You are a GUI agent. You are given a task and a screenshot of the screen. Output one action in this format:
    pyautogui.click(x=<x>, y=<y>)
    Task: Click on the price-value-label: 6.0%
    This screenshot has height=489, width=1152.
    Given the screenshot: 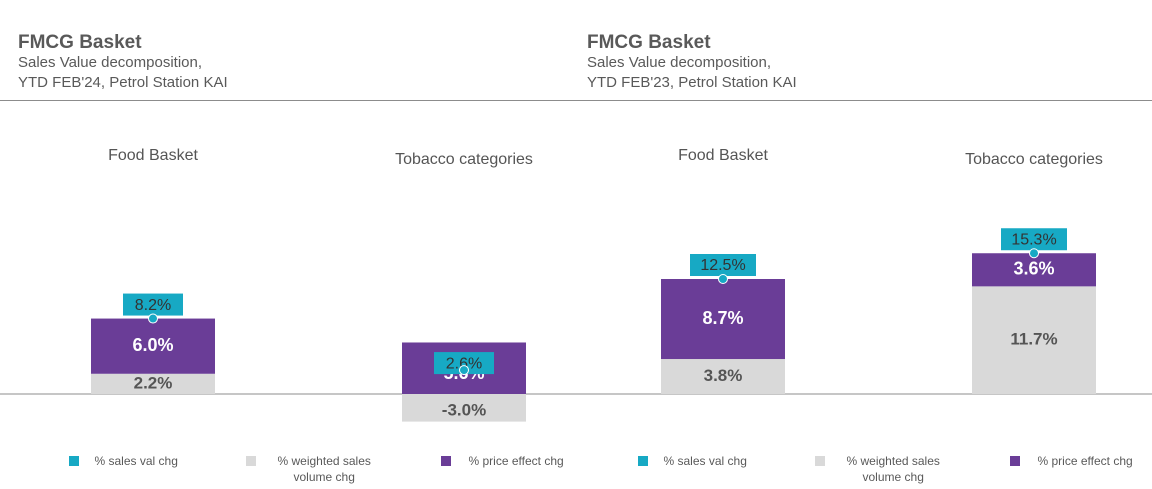 What is the action you would take?
    pyautogui.click(x=152, y=345)
    